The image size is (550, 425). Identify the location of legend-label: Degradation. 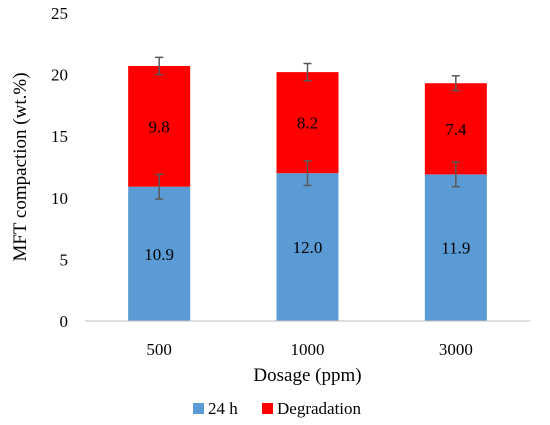
(319, 408).